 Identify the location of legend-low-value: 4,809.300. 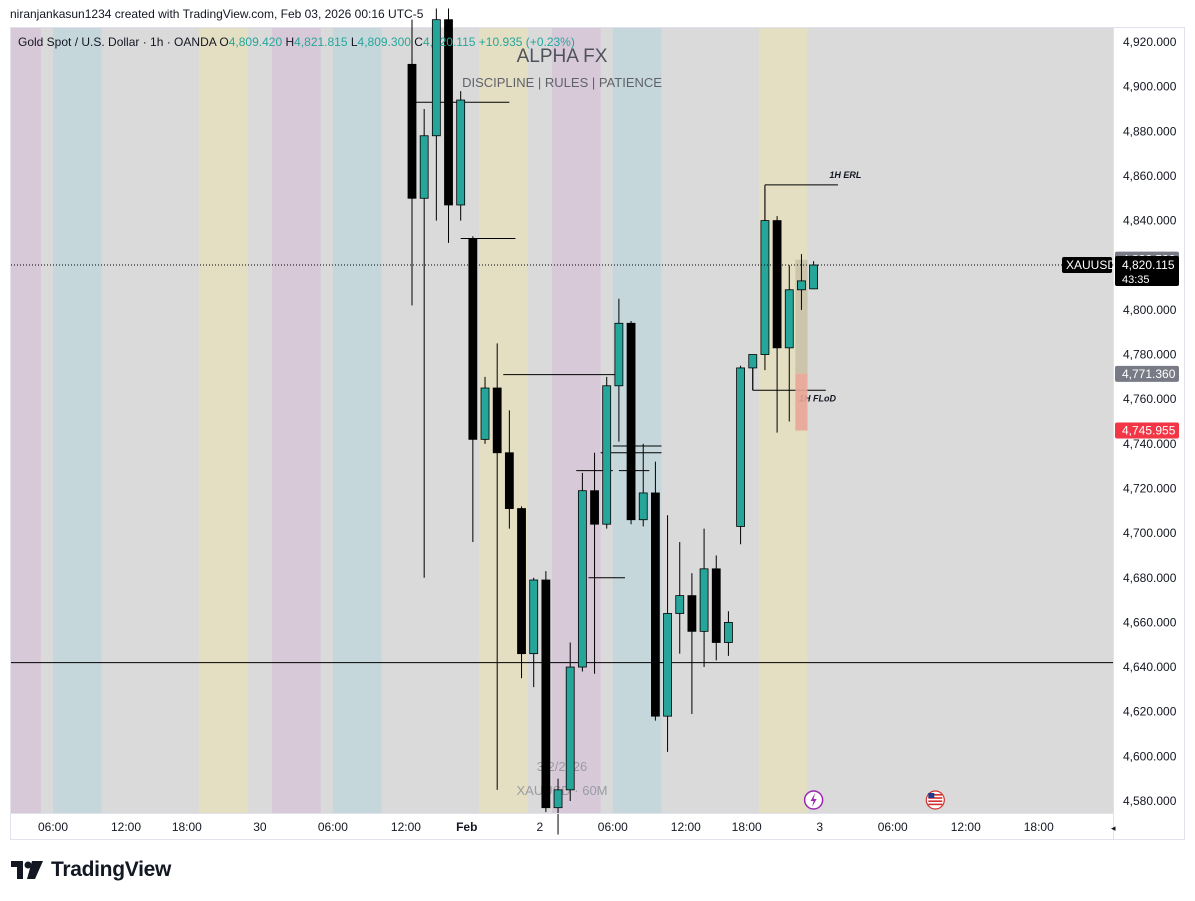
(386, 42).